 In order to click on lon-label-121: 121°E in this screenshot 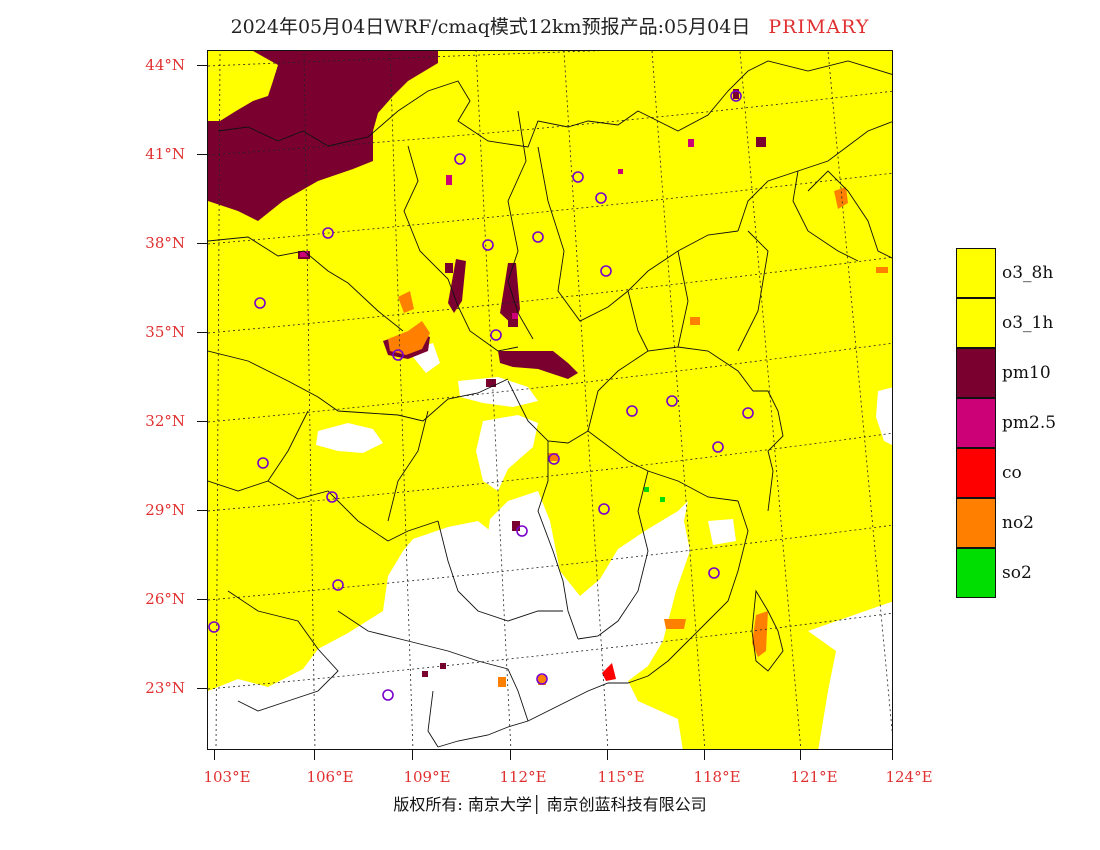, I will do `click(814, 777)`.